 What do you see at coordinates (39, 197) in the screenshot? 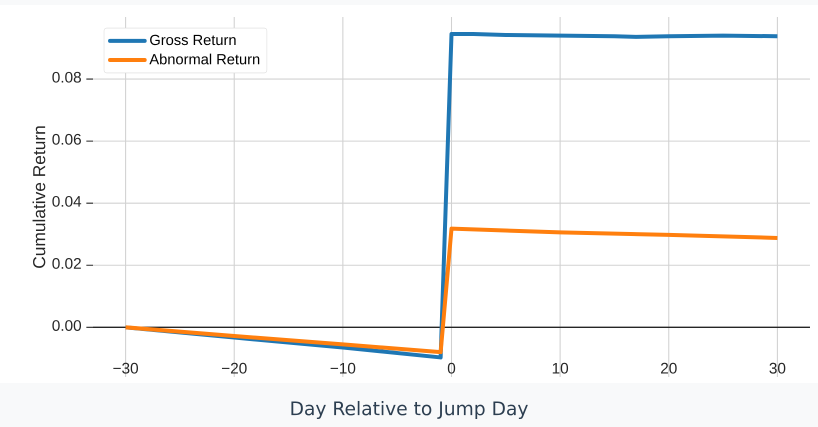
I see `y-axis-title: Cumulative Return` at bounding box center [39, 197].